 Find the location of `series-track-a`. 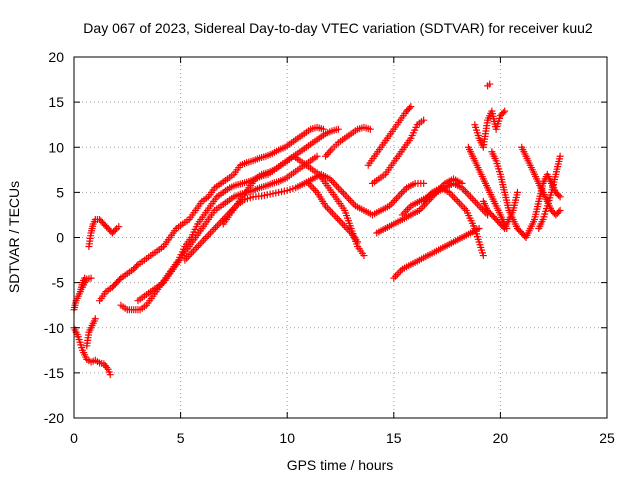

series-track-a is located at coordinates (92, 351).